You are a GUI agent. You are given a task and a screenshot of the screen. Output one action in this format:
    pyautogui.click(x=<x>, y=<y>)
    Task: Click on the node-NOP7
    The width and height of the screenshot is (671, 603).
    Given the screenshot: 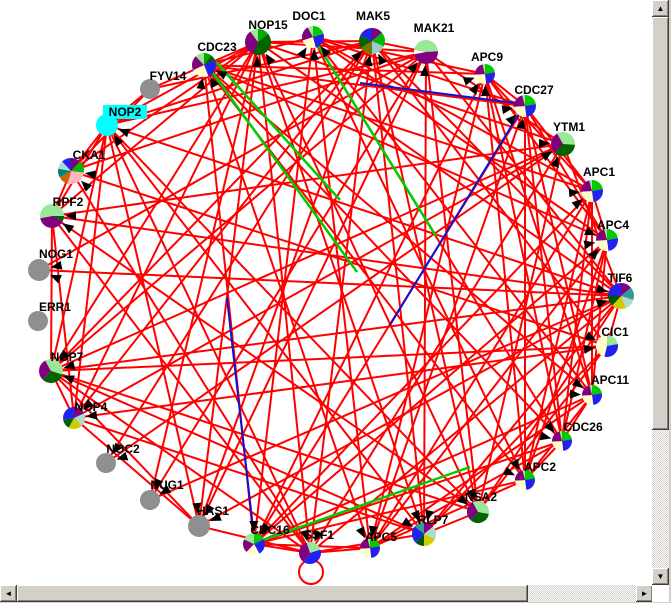 What is the action you would take?
    pyautogui.click(x=50, y=371)
    